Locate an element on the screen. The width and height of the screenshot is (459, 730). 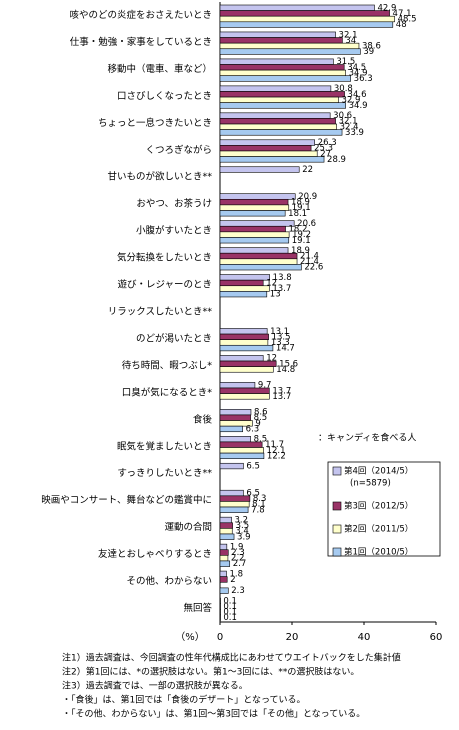
value-label: 3.4 is located at coordinates (242, 532).